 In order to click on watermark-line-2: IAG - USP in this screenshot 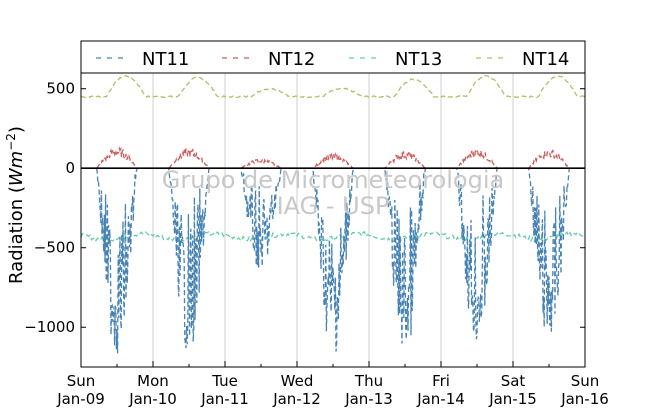, I will do `click(333, 206)`.